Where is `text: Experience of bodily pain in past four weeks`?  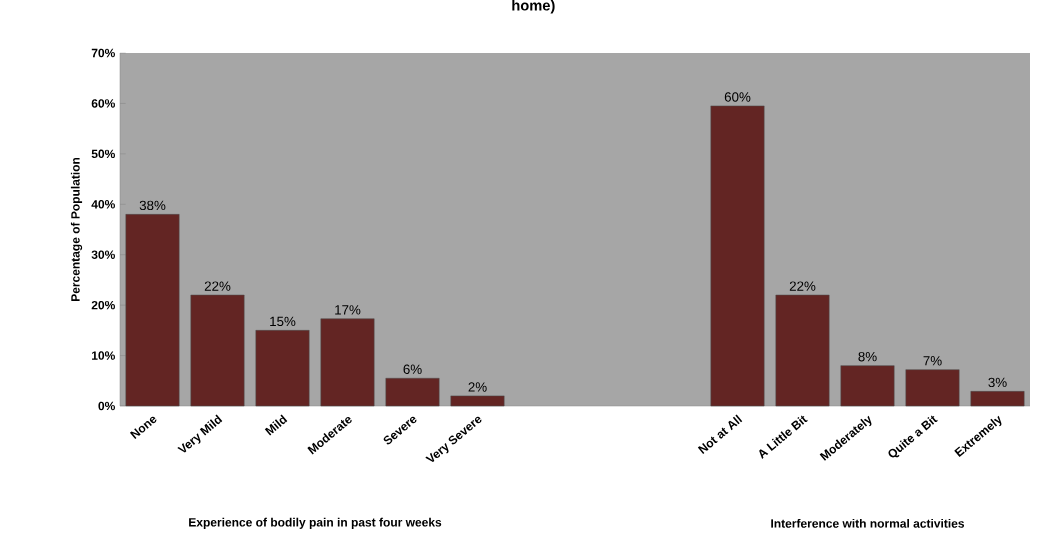 text: Experience of bodily pain in past four weeks is located at coordinates (315, 523).